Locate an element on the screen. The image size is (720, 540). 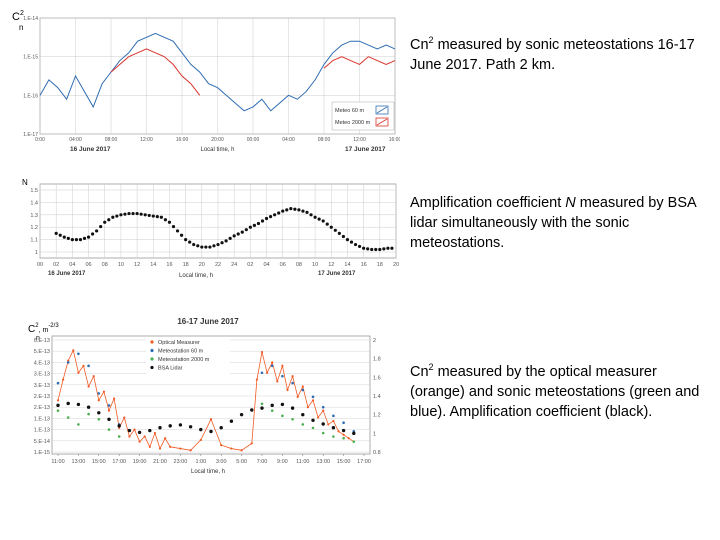
y-tick-label: 1.2 is located at coordinates (34, 228).